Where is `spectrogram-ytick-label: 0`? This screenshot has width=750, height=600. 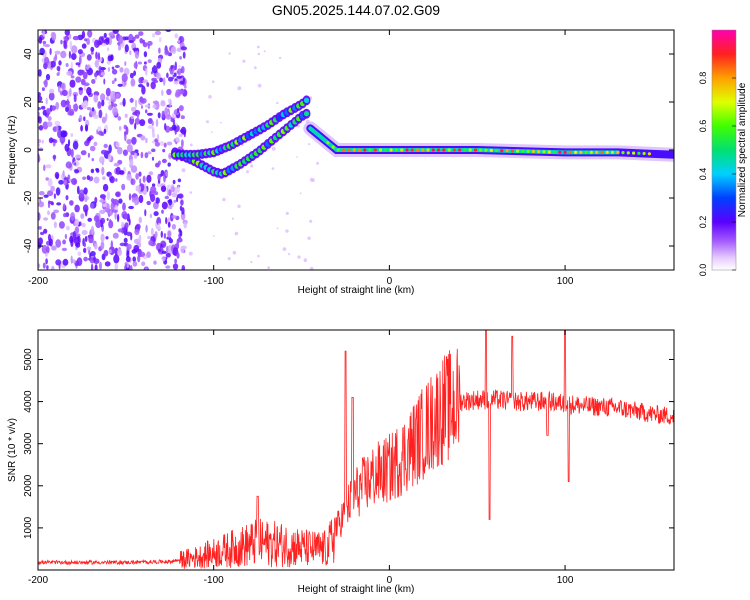 spectrogram-ytick-label: 0 is located at coordinates (28, 150).